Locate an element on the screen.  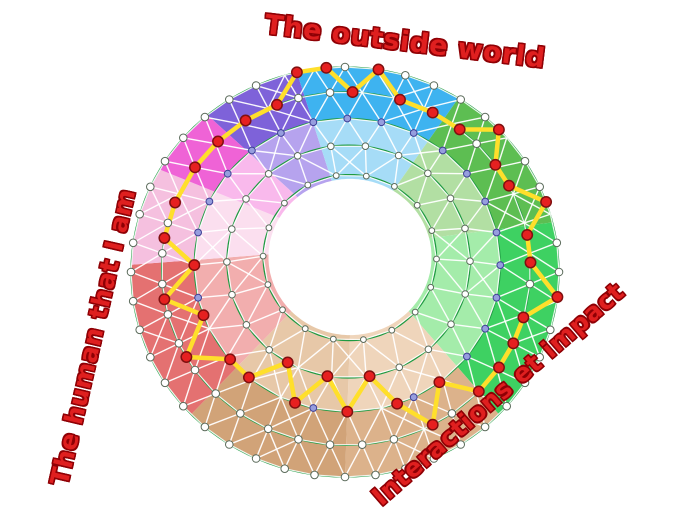
sector-salmon is located at coordinates (184, 337).